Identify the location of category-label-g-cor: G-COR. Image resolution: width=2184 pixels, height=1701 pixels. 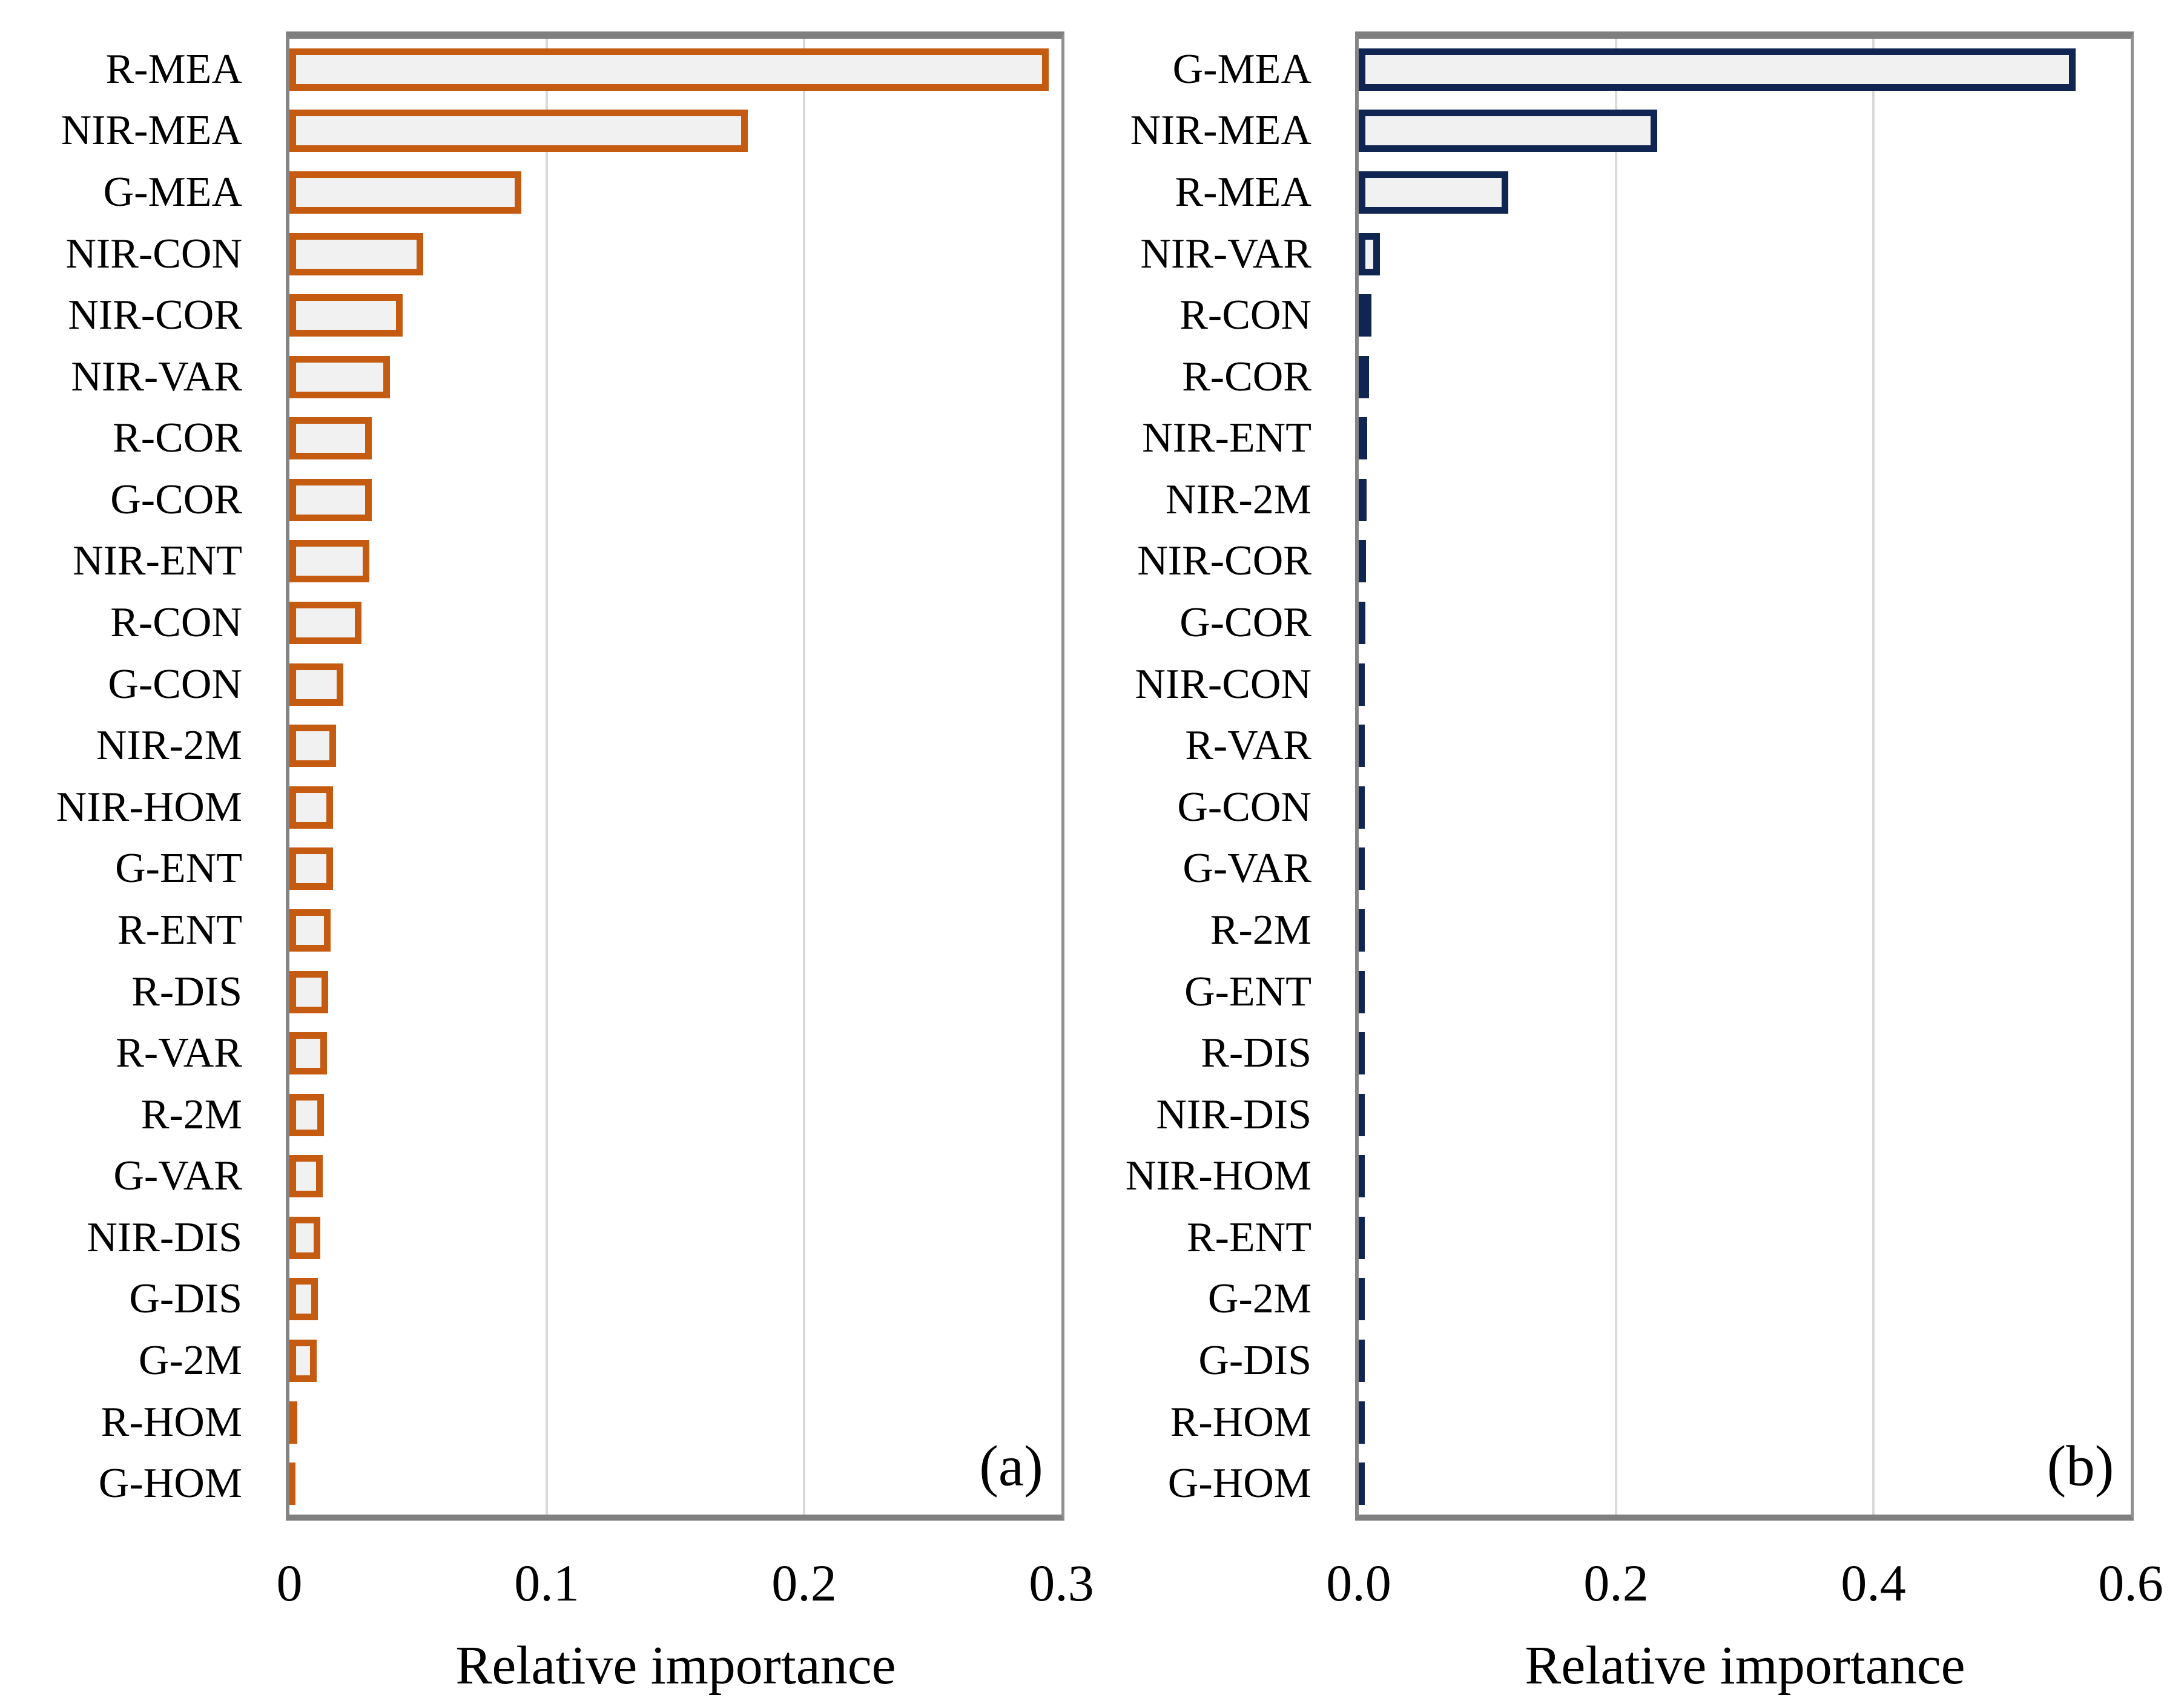
(1245, 622).